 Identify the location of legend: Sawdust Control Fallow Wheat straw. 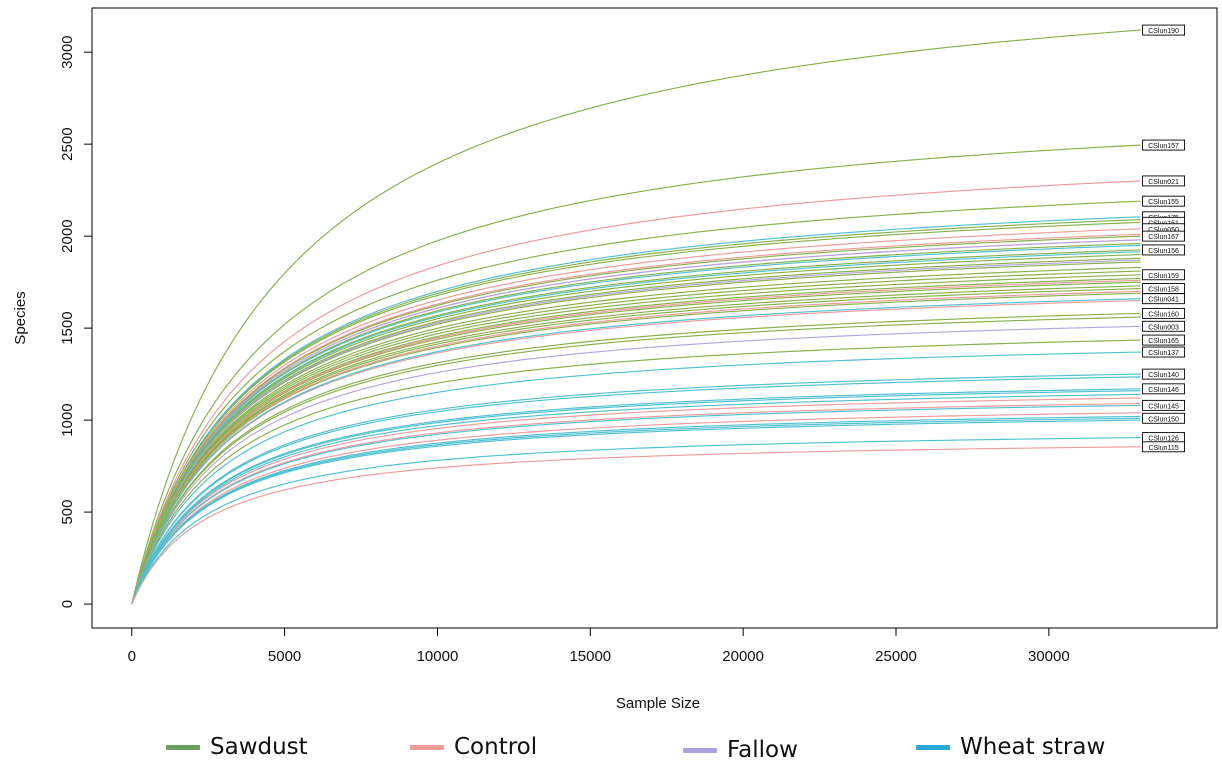
(611, 749).